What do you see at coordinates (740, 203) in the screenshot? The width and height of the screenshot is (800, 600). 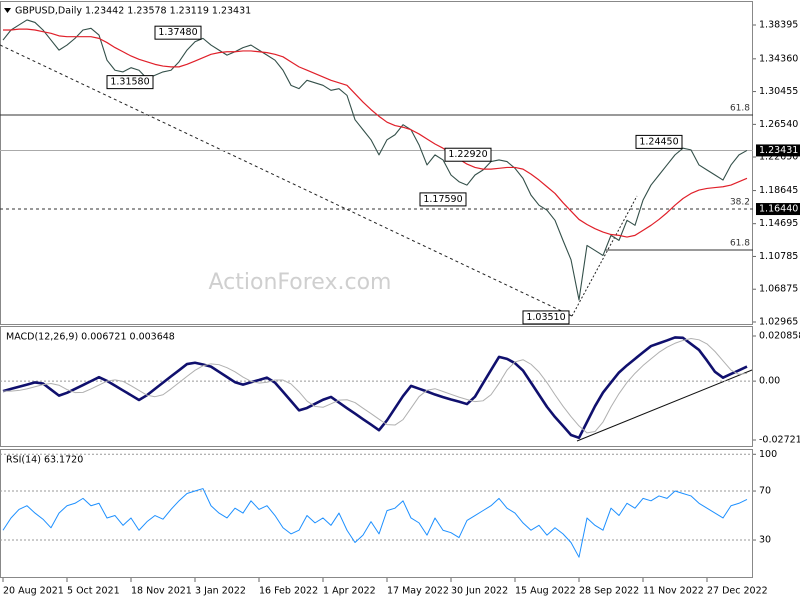 I see `level-label: 38.2` at bounding box center [740, 203].